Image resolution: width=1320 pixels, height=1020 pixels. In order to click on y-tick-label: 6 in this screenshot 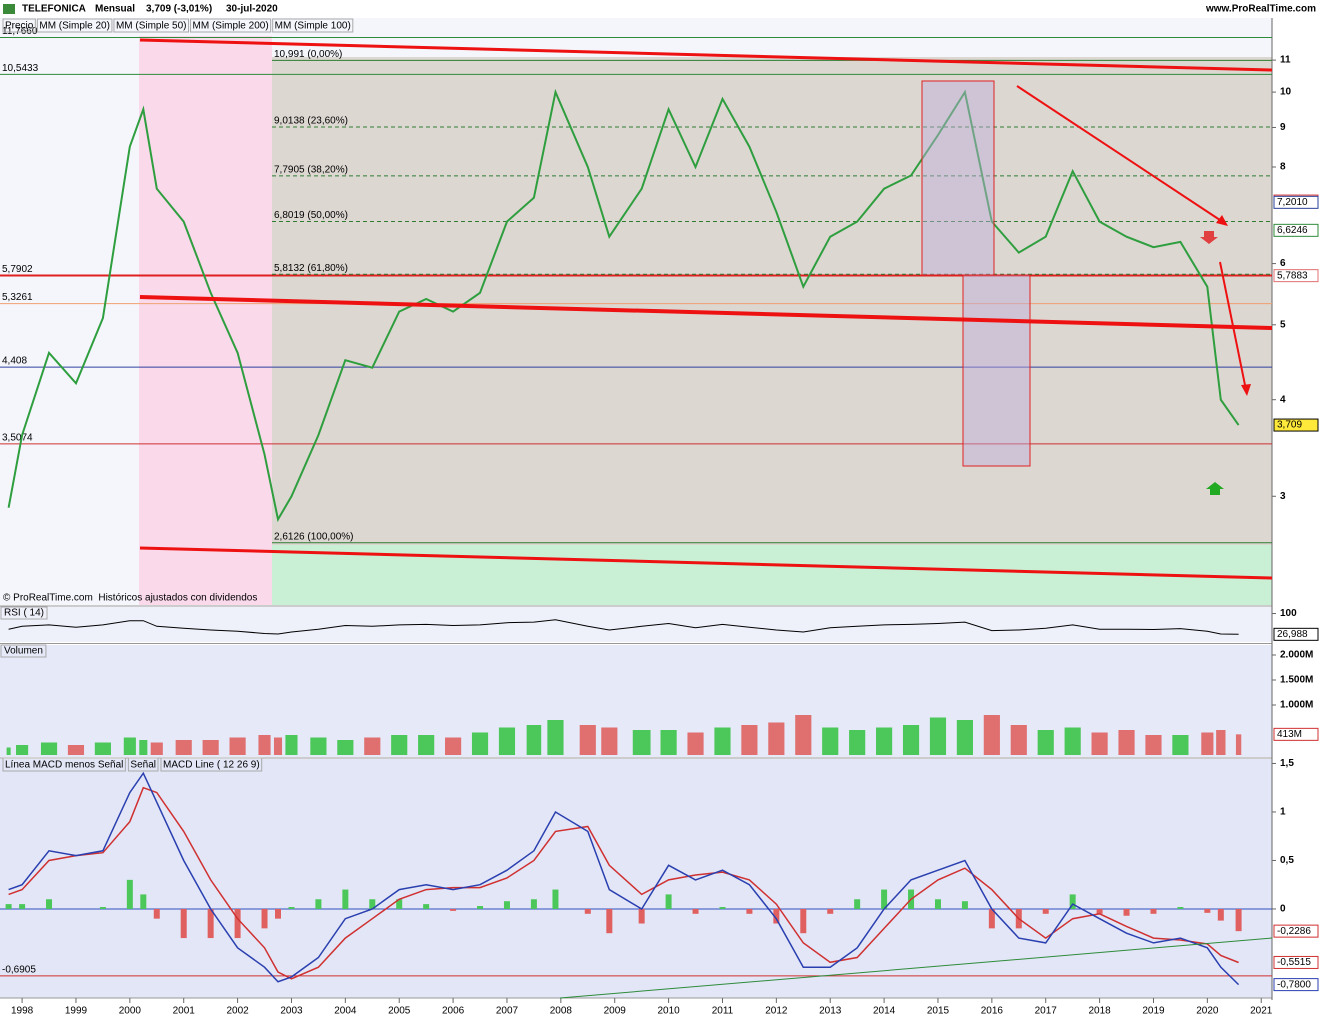, I will do `click(1283, 263)`.